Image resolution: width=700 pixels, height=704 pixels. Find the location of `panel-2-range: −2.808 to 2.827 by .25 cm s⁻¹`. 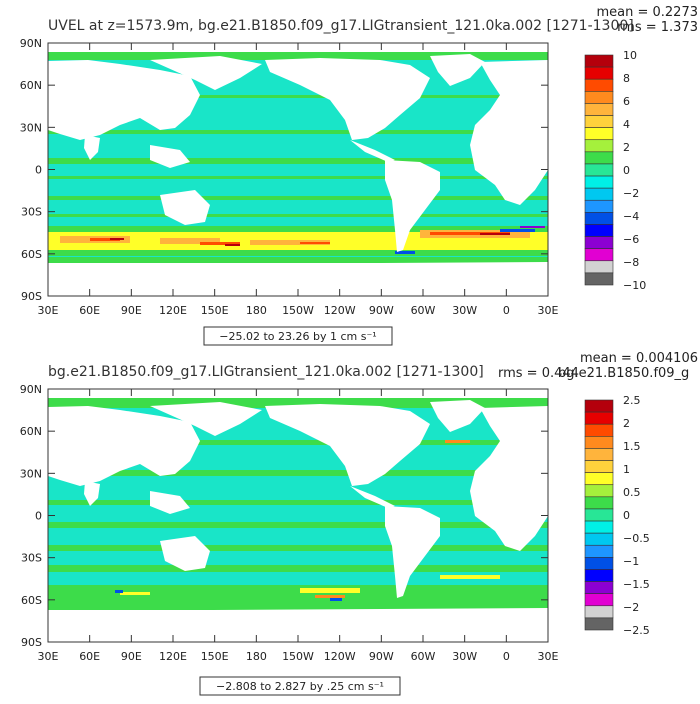

panel-2-range: −2.808 to 2.827 by .25 cm s⁻¹ is located at coordinates (300, 686).